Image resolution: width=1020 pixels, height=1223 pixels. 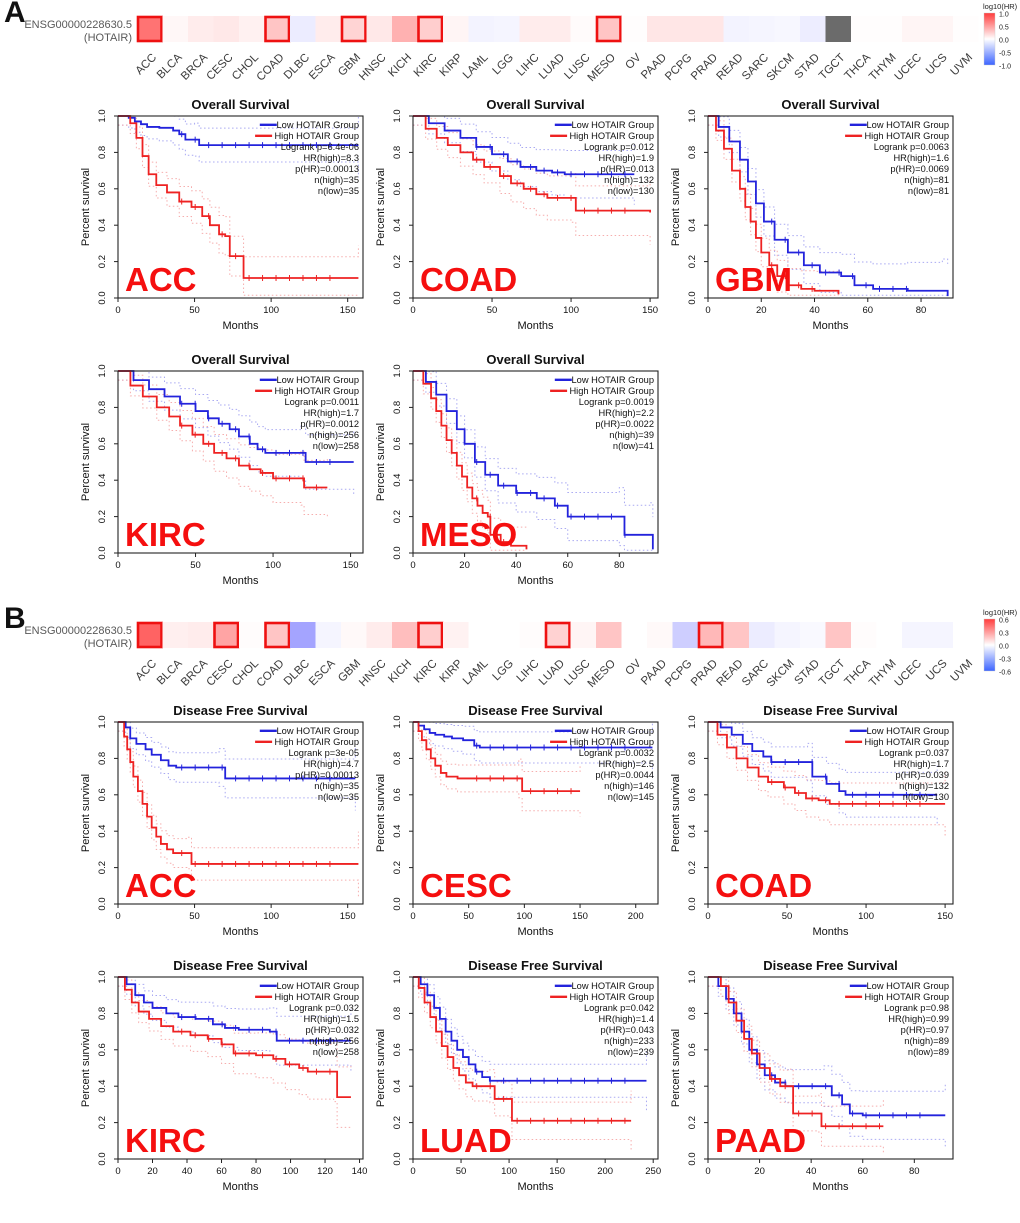 I want to click on heatmap-label-THYM: THYM, so click(x=883, y=68).